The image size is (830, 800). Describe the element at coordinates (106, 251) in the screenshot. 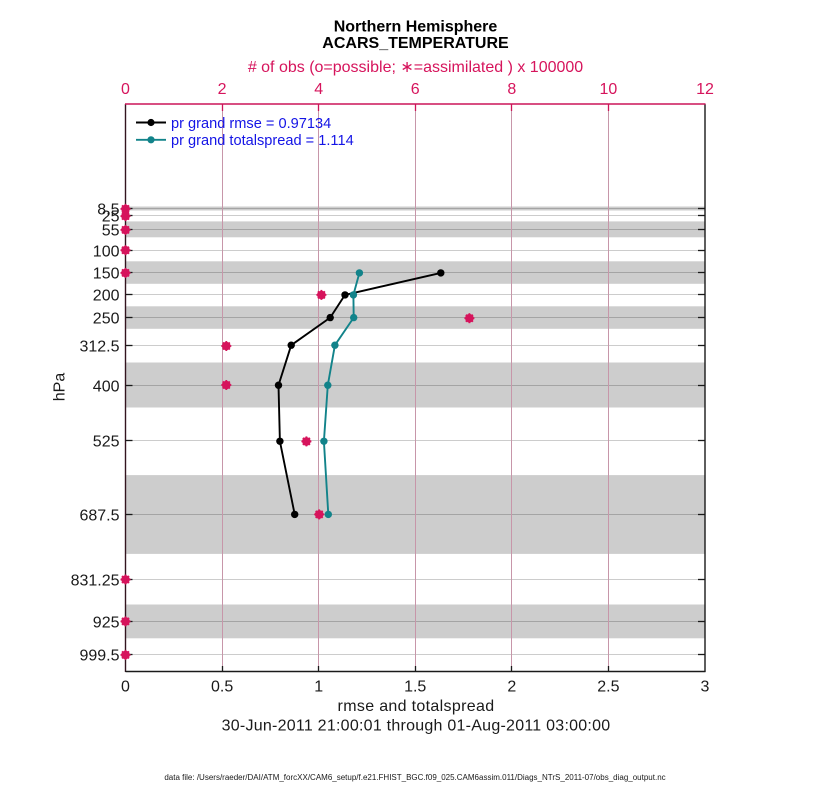

I see `svg-text: 100` at that location.